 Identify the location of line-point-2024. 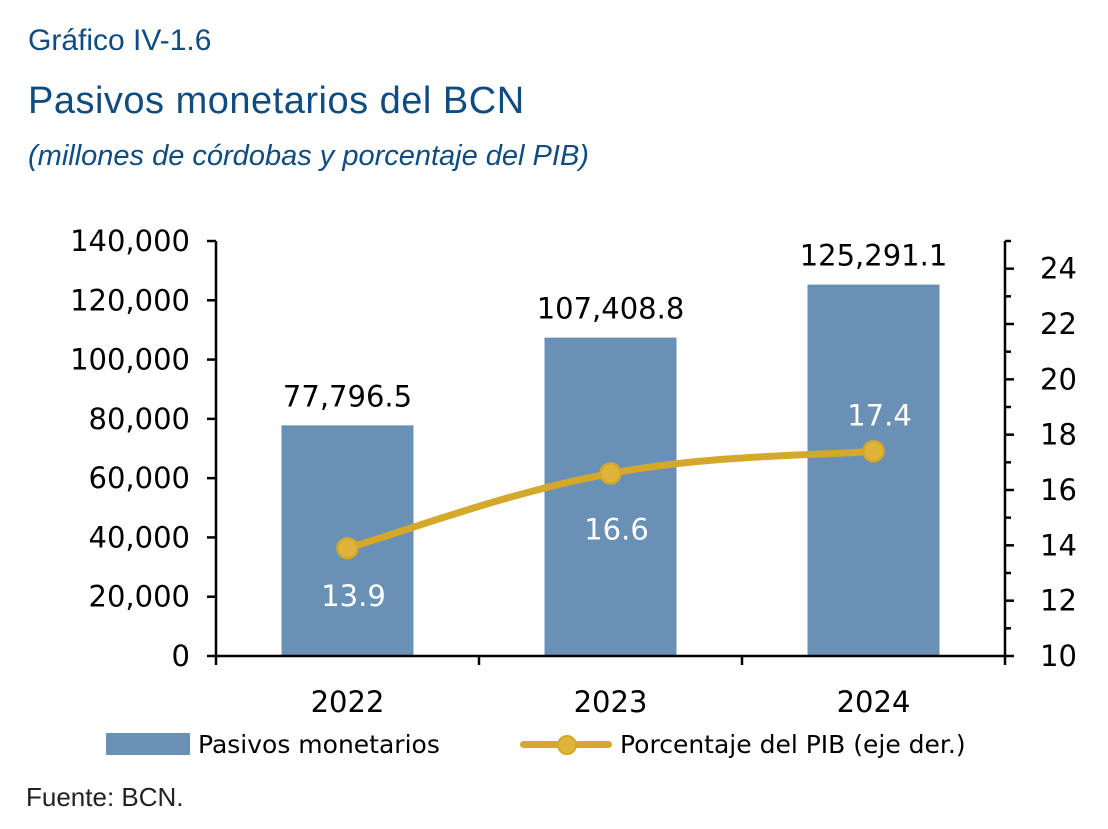
(873, 451).